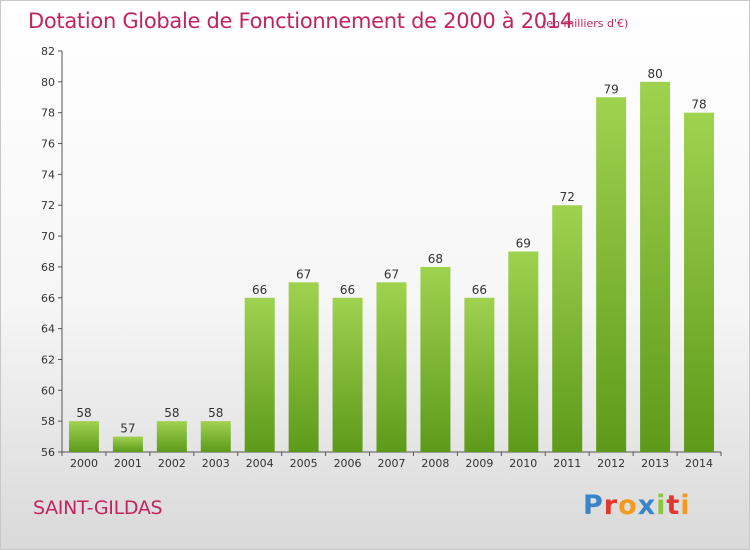 Image resolution: width=750 pixels, height=550 pixels. Describe the element at coordinates (84, 463) in the screenshot. I see `x-tick-label: 2000` at that location.